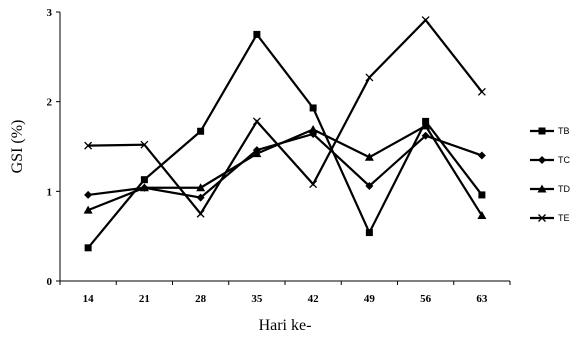 The height and width of the screenshot is (340, 575). Describe the element at coordinates (285, 325) in the screenshot. I see `x-axis-title: Hari ke-` at that location.